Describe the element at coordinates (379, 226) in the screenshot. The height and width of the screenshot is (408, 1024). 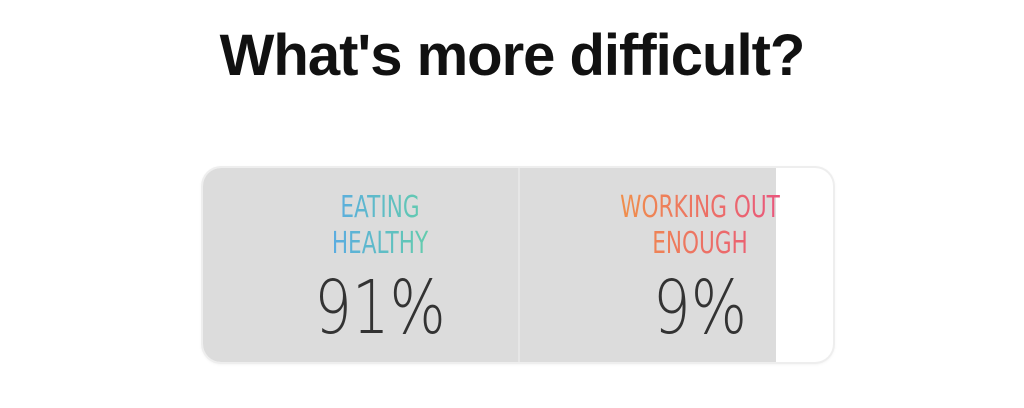
I see `option-label: EATING HEALTHY` at that location.